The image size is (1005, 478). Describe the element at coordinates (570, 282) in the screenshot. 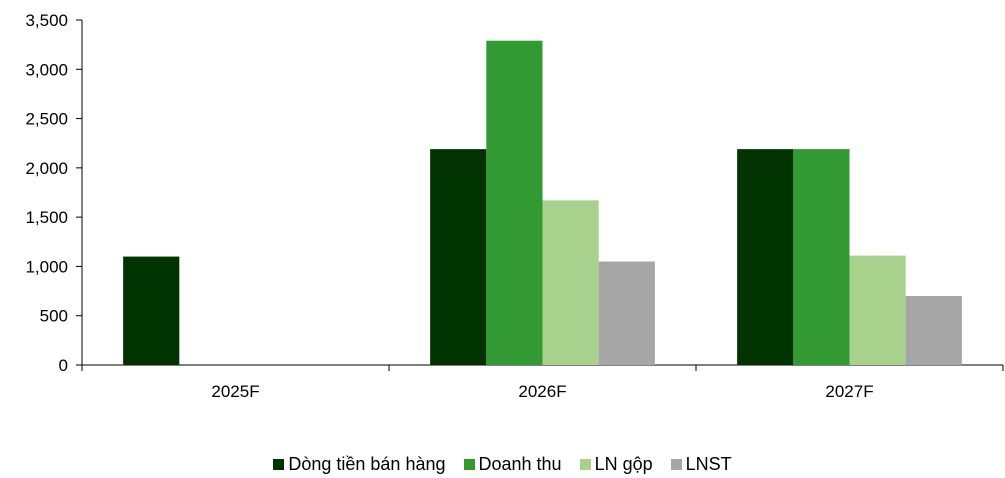

I see `bar-ln-g-p-2026f` at that location.